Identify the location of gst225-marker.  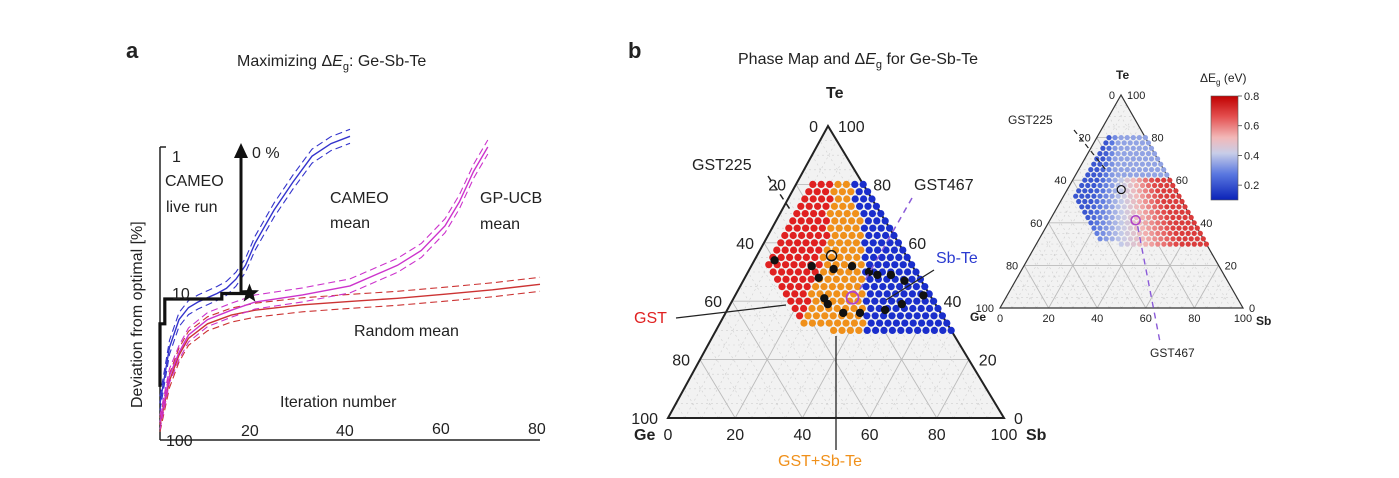
(831, 255).